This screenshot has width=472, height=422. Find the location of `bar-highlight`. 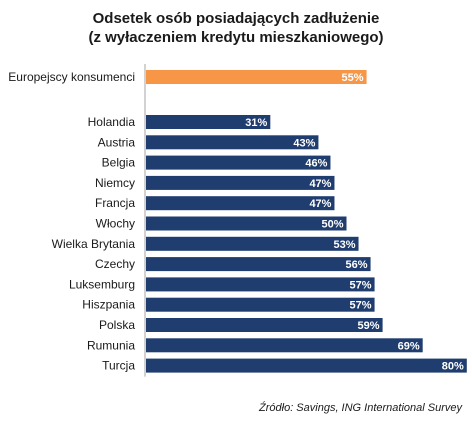

bar-highlight is located at coordinates (256, 77).